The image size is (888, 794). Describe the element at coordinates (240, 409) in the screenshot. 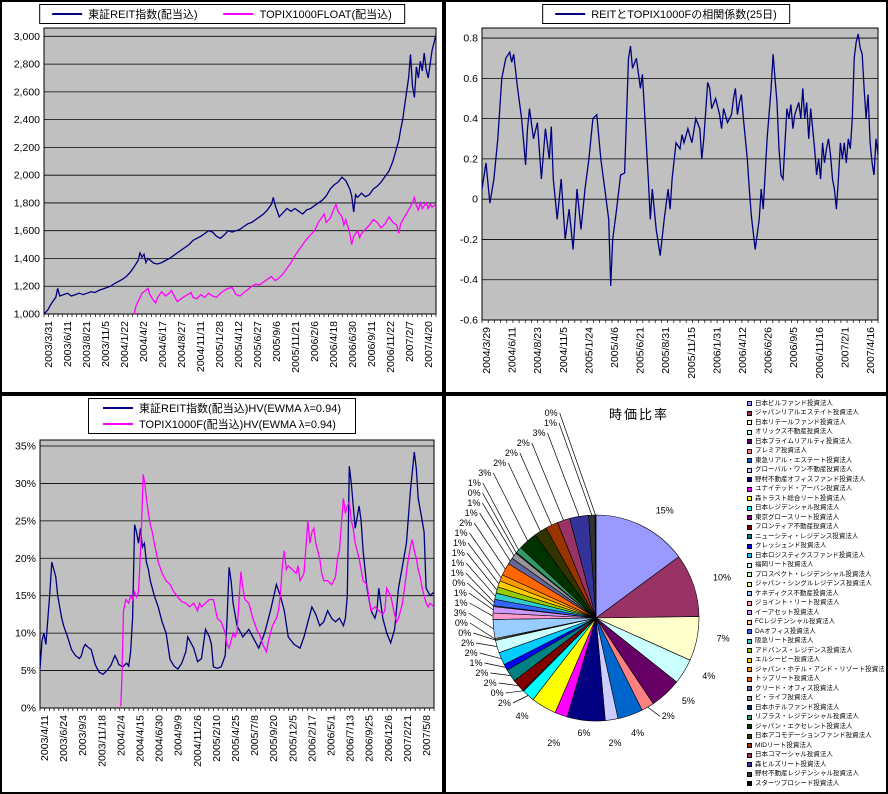

I see `legend-label-reit-hv: 東証REIT指数(配当込)HV(EWMA λ=0.94)` at that location.